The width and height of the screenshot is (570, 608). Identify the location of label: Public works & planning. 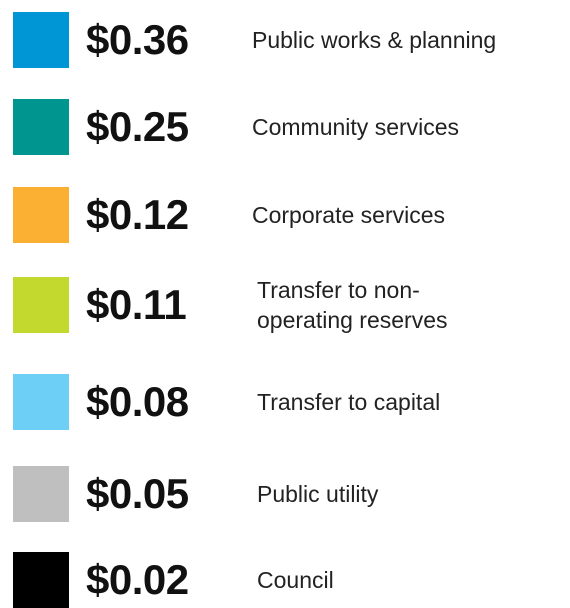
(374, 40).